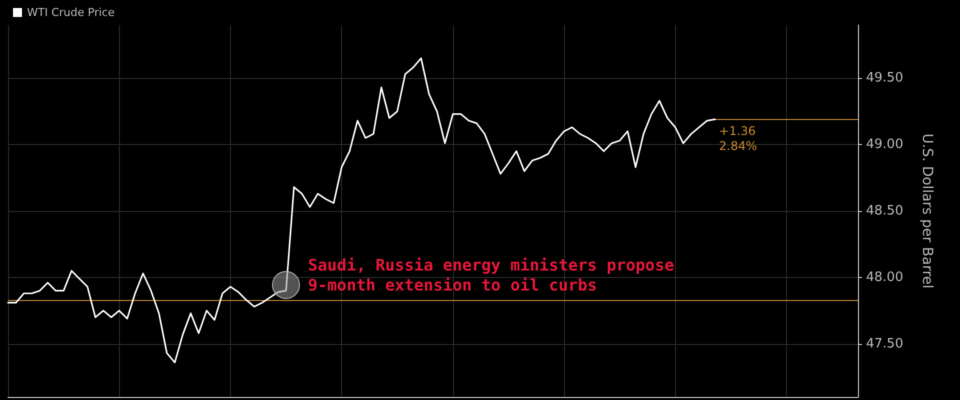 The width and height of the screenshot is (960, 400). I want to click on y-tick-label: 49.50, so click(885, 78).